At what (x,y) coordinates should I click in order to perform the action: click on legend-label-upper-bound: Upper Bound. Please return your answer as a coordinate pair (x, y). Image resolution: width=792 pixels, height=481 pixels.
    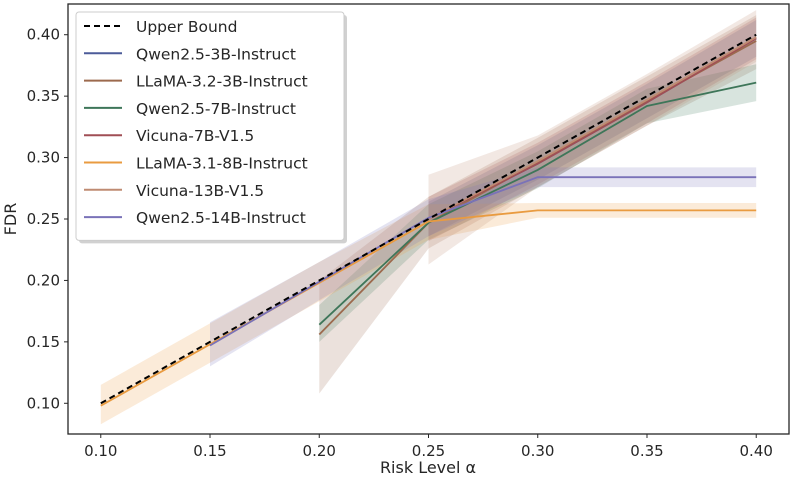
    Looking at the image, I should click on (186, 27).